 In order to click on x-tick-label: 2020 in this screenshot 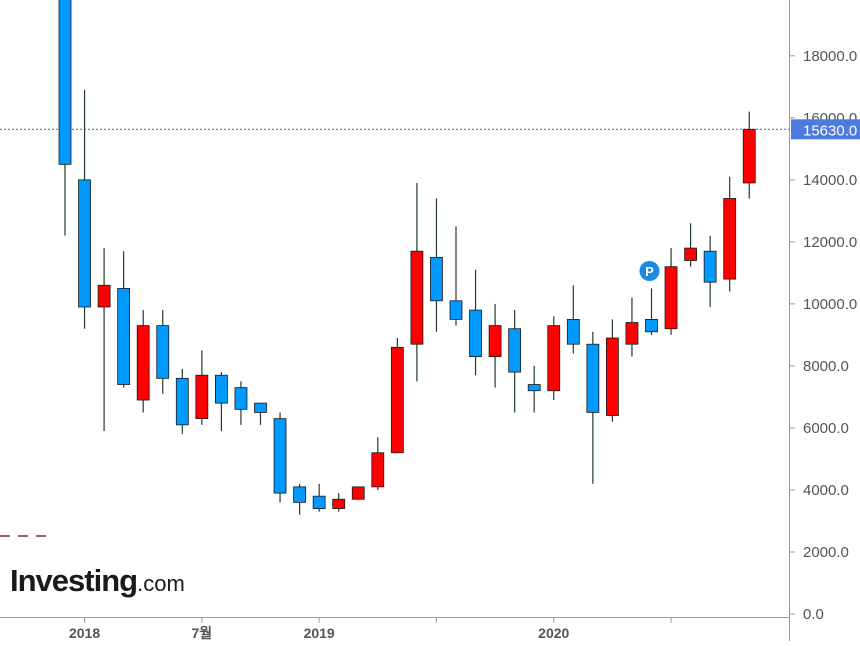, I will do `click(553, 633)`.